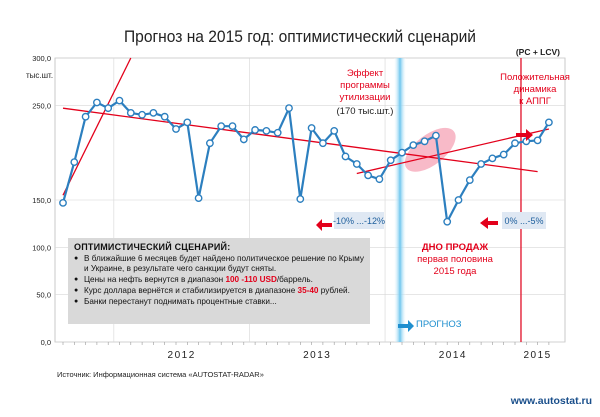 This screenshot has width=600, height=417. What do you see at coordinates (97, 126) in the screenshot?
I see `trend-2012-line` at bounding box center [97, 126].